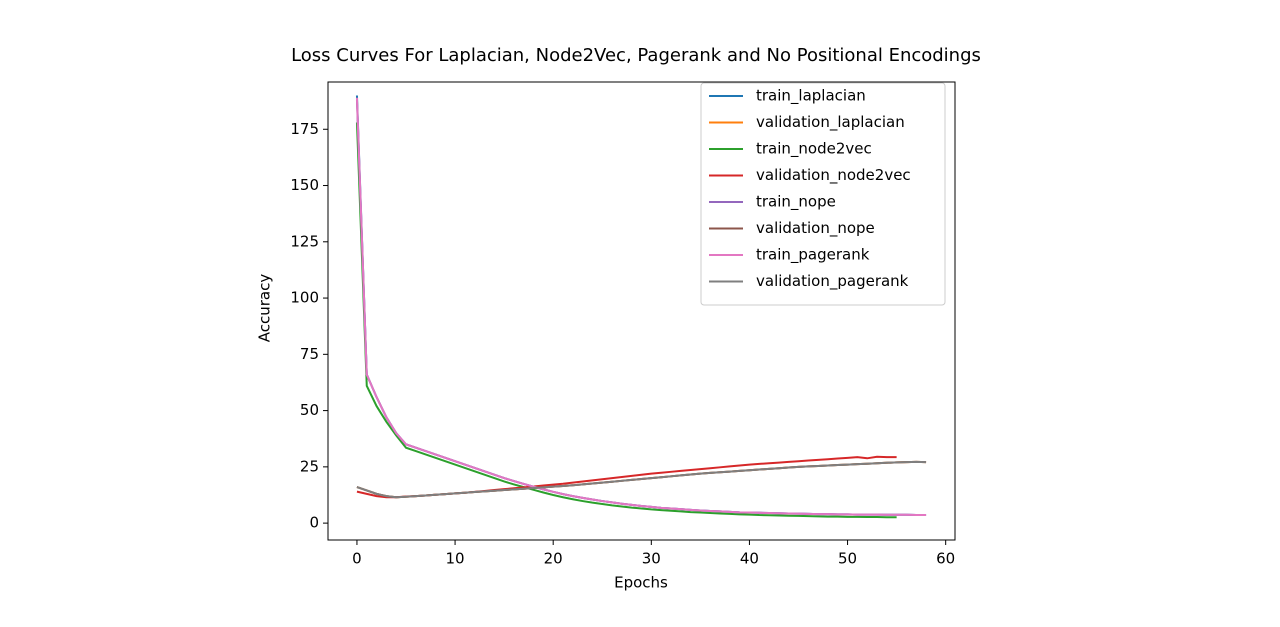  Describe the element at coordinates (455, 559) in the screenshot. I see `x-tick-label: 10` at that location.